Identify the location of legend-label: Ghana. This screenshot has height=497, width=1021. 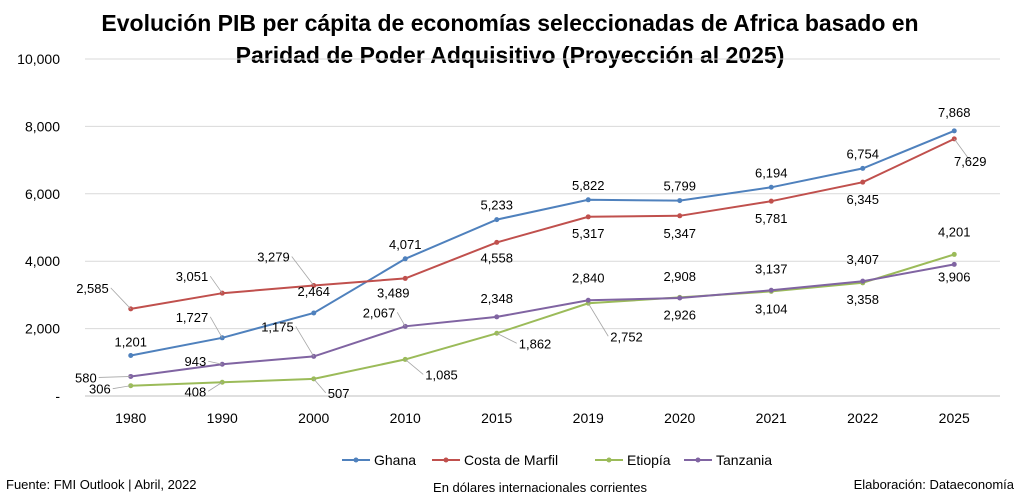
(395, 460).